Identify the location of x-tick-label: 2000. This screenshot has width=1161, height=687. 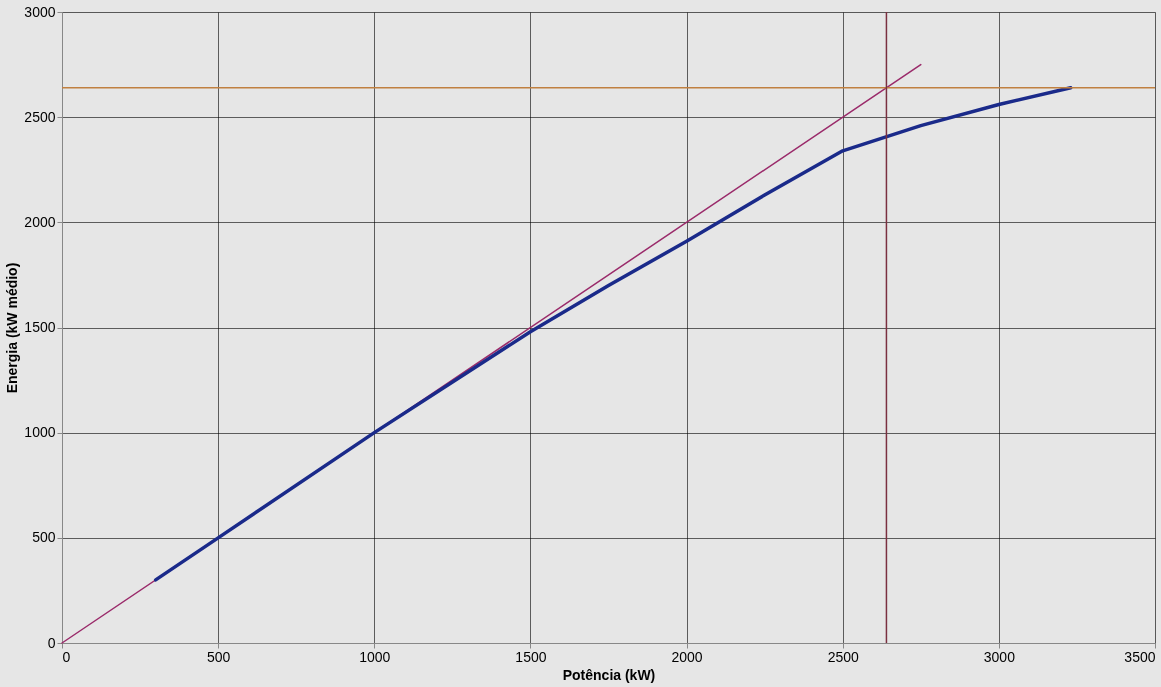
(687, 656).